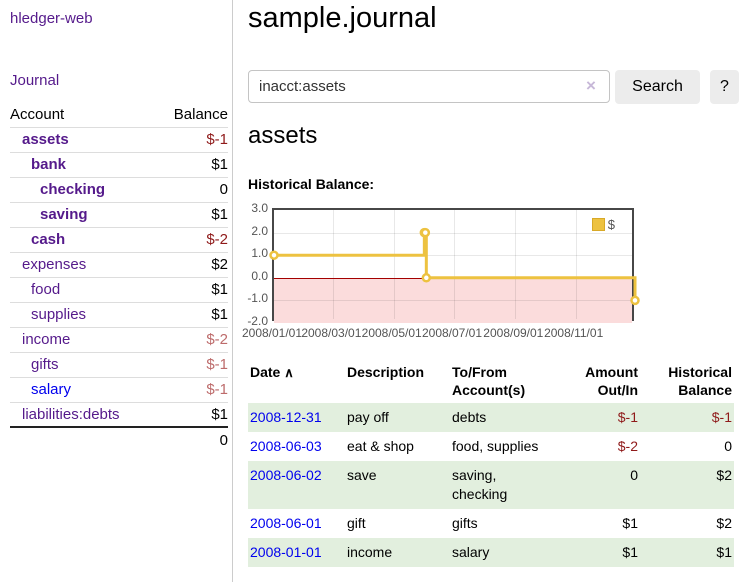  What do you see at coordinates (356, 523) in the screenshot?
I see `transaction-description: gift` at bounding box center [356, 523].